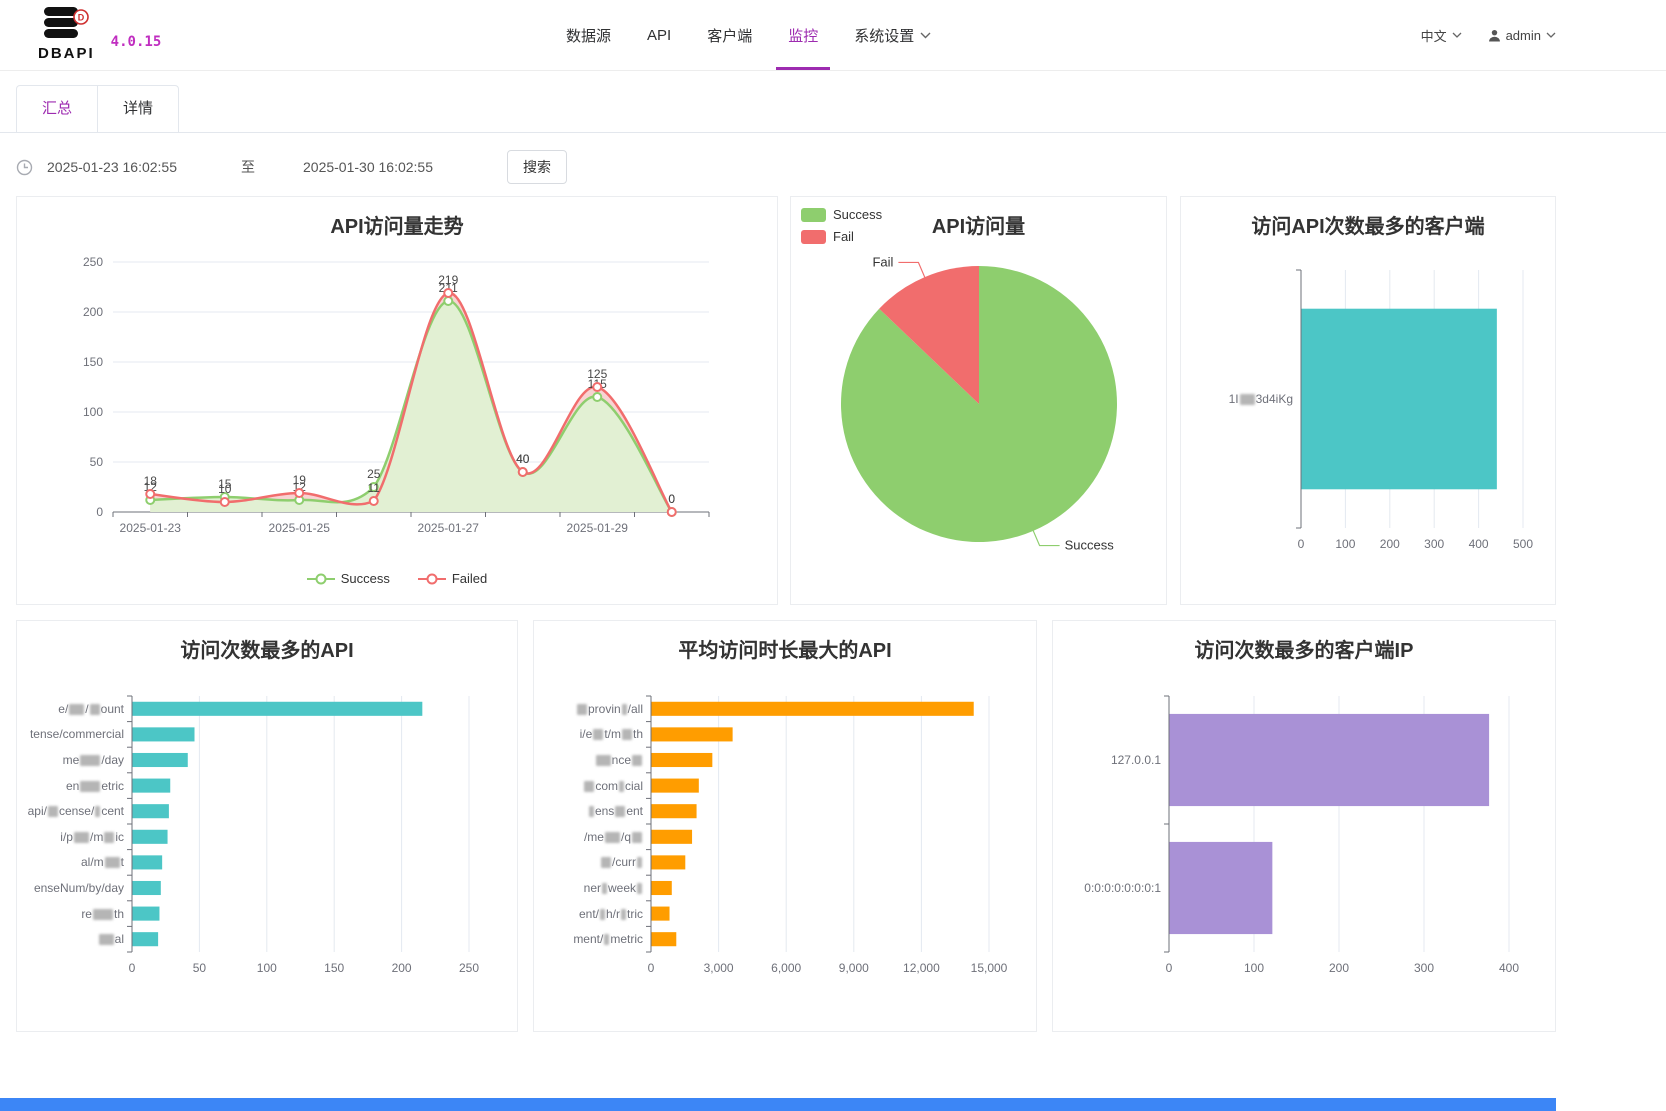 The image size is (1666, 1111). Describe the element at coordinates (884, 36) in the screenshot. I see `nav-label: 系统设置` at that location.